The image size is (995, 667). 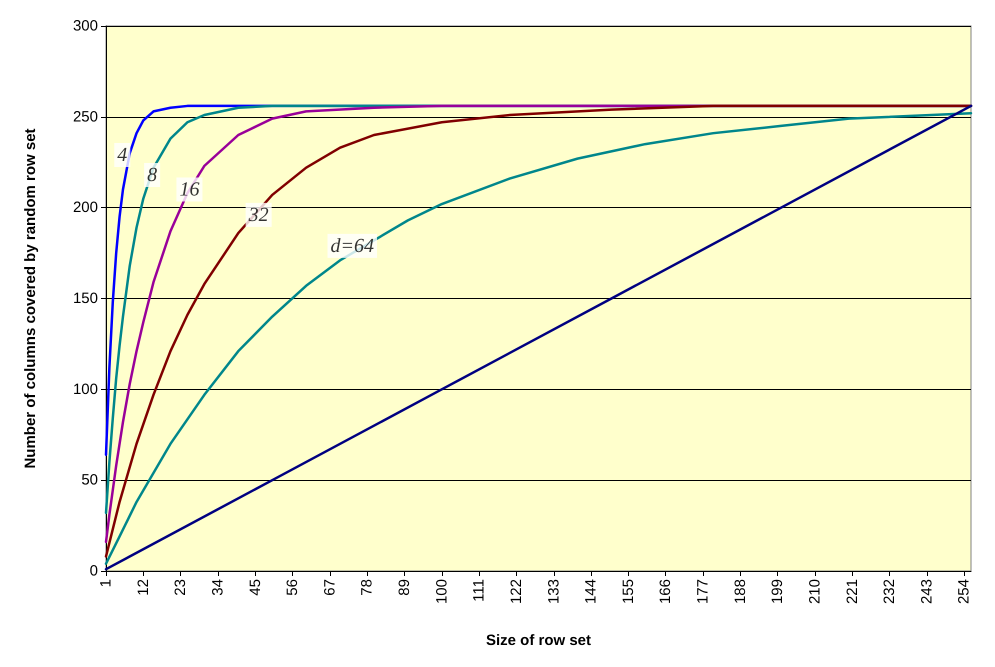 I want to click on x-tick-label: 122, so click(x=516, y=591).